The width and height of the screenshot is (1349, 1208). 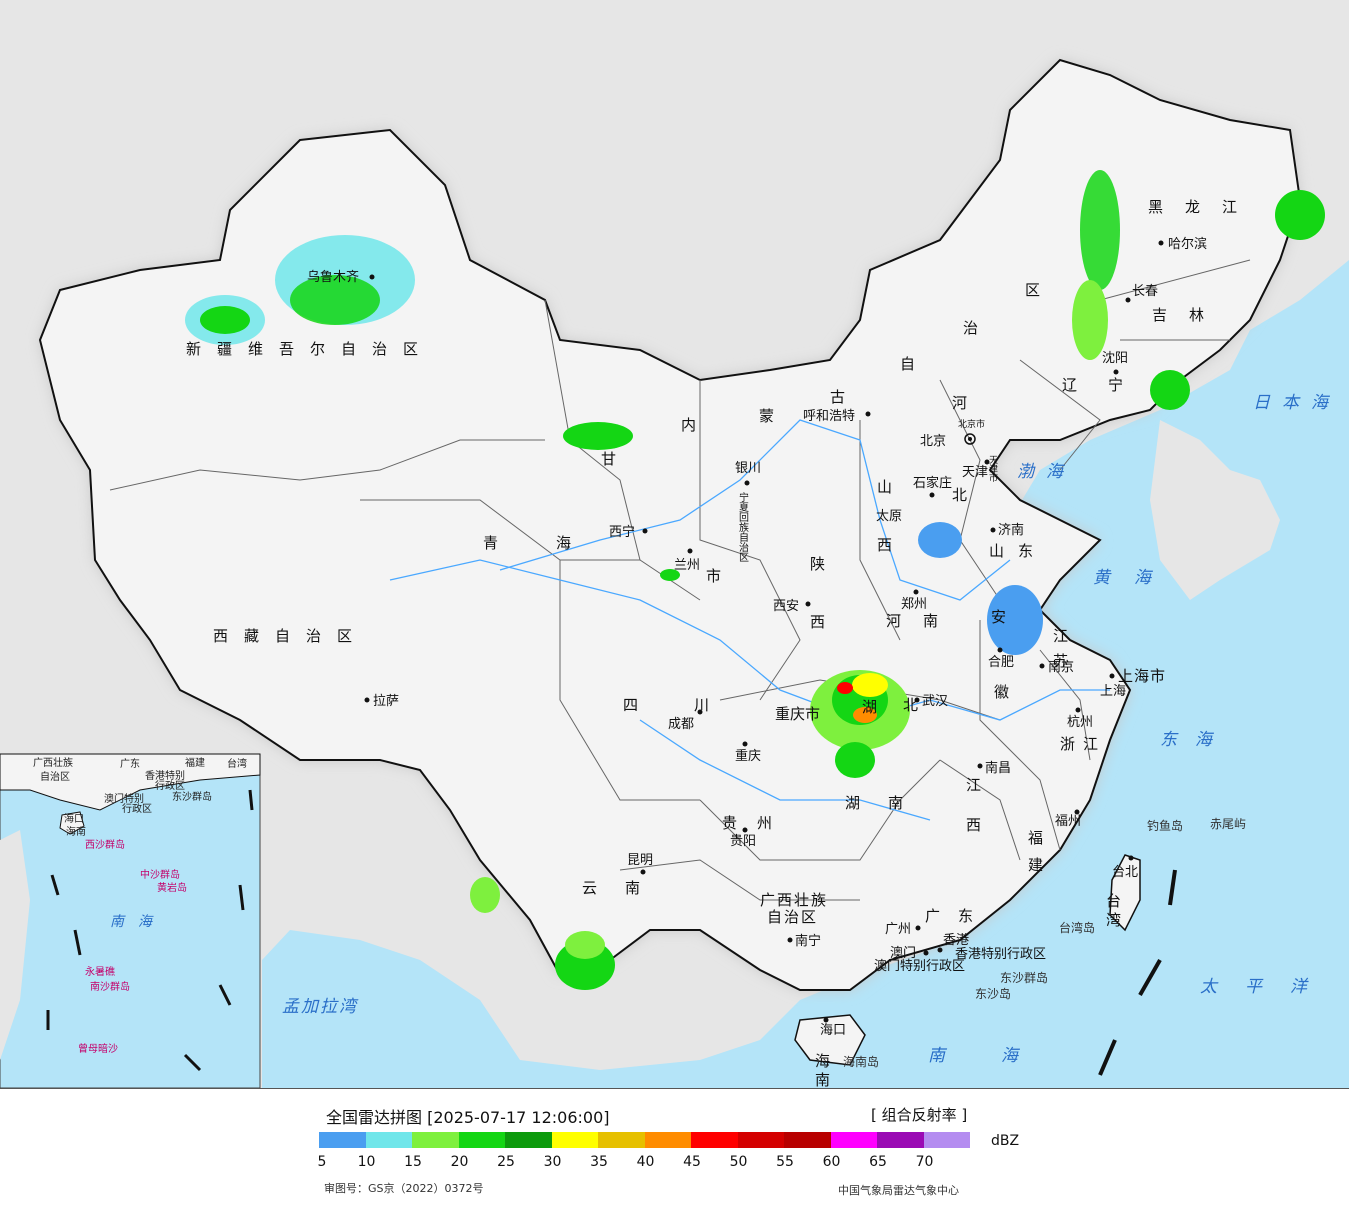 What do you see at coordinates (130, 763) in the screenshot?
I see `inset-label: 广东` at bounding box center [130, 763].